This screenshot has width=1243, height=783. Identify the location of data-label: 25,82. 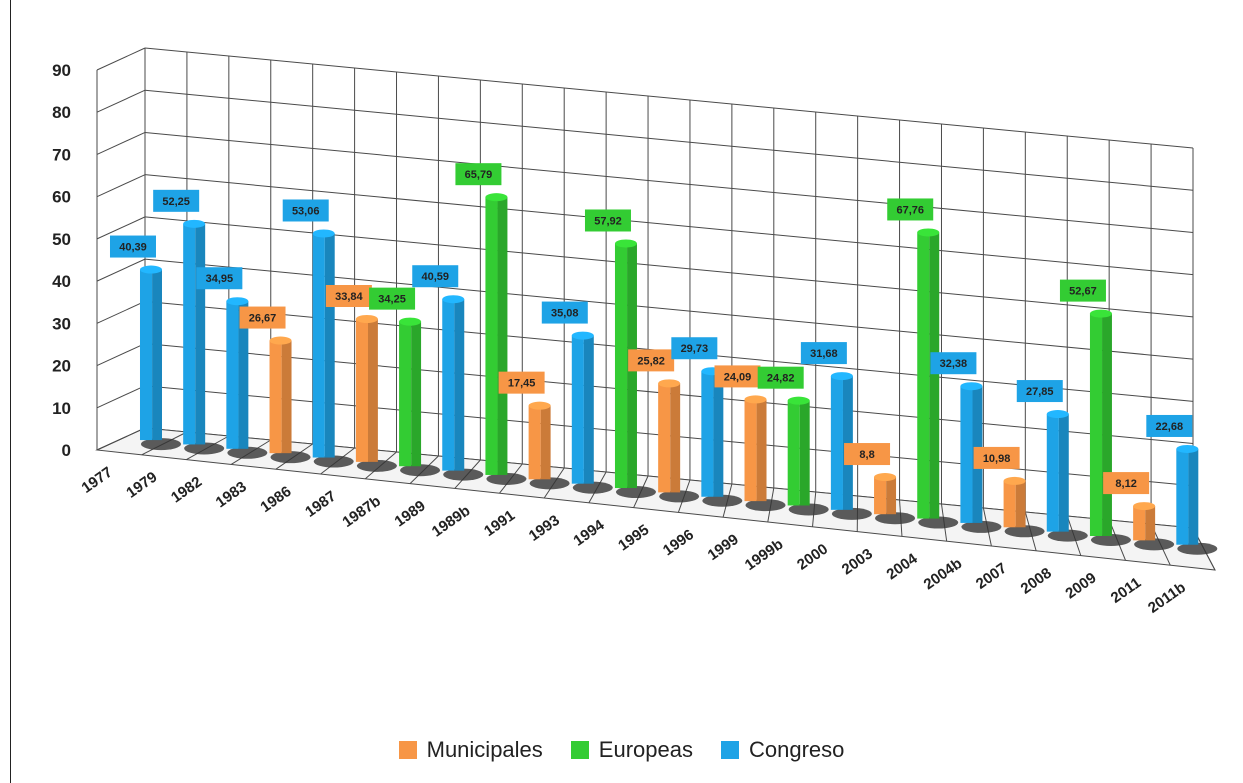
(651, 361).